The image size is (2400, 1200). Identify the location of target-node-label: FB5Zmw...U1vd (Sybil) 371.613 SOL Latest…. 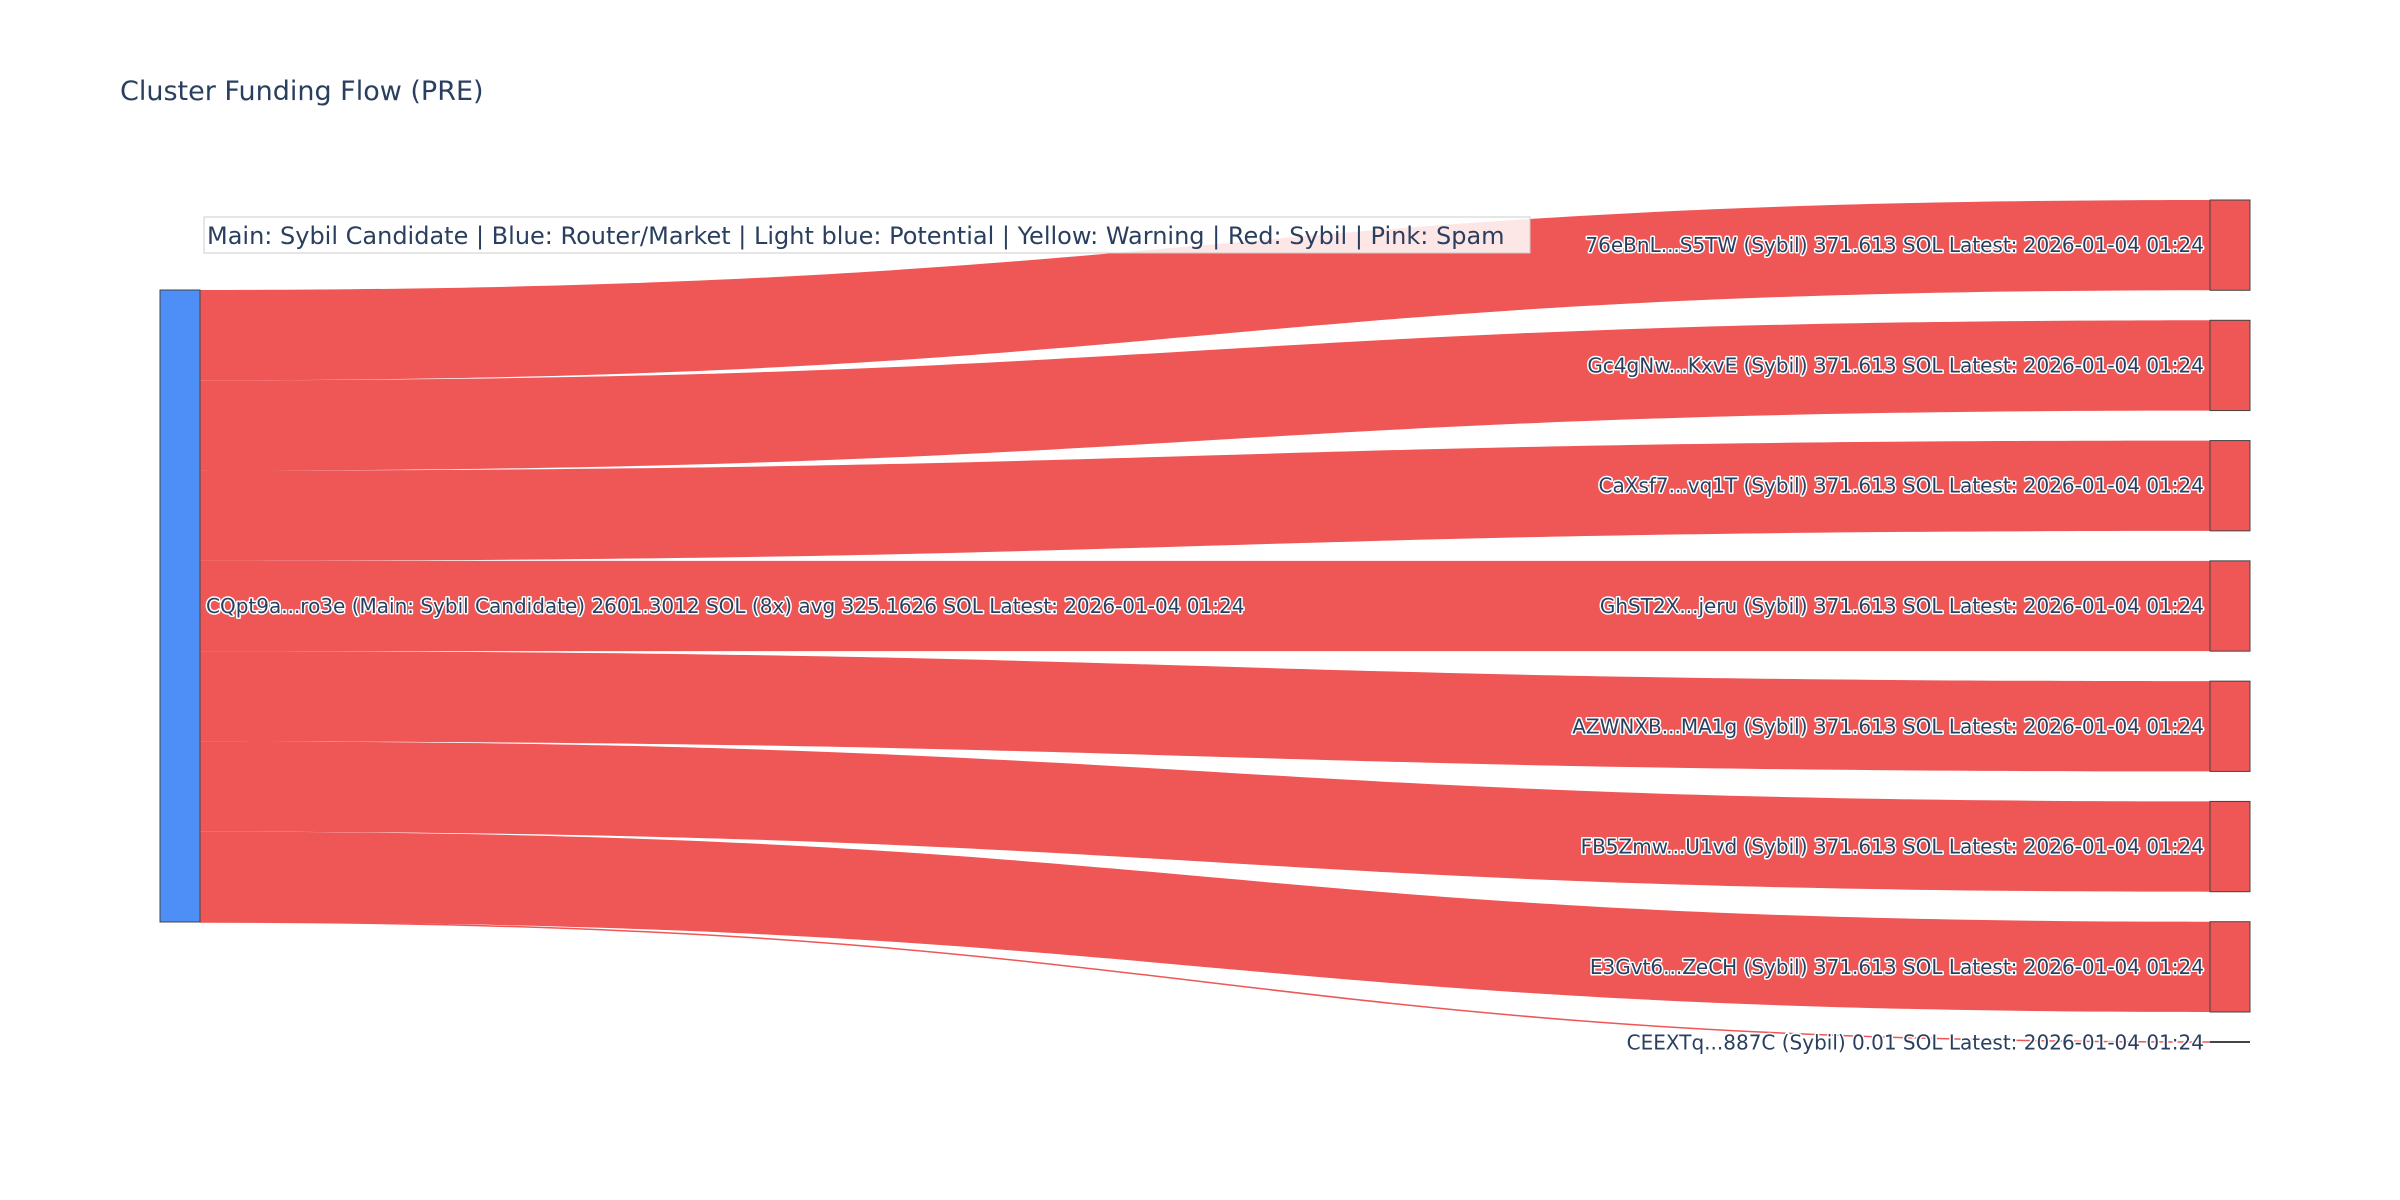
(1892, 847).